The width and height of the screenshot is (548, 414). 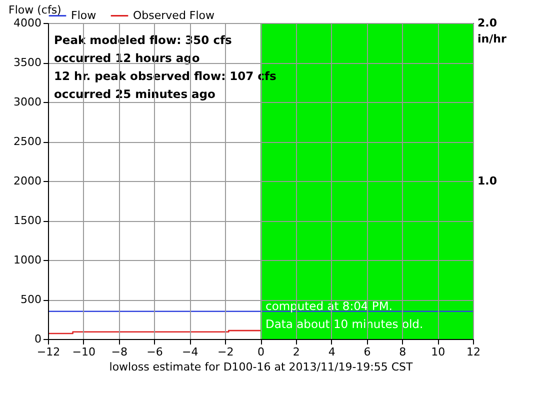 I want to click on y-tick-label: 0, so click(x=38, y=339).